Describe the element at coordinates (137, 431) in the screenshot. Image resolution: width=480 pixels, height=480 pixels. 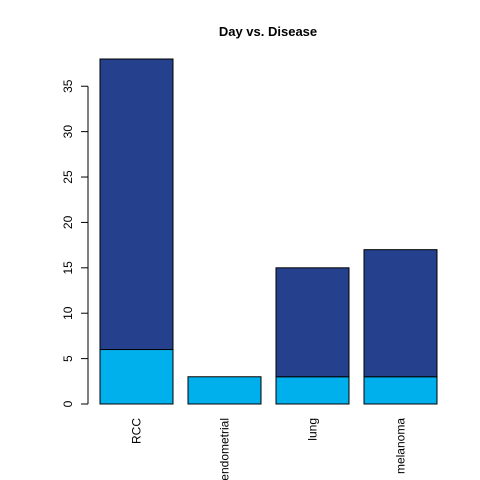
I see `x-category-label-rcc: RCC` at that location.